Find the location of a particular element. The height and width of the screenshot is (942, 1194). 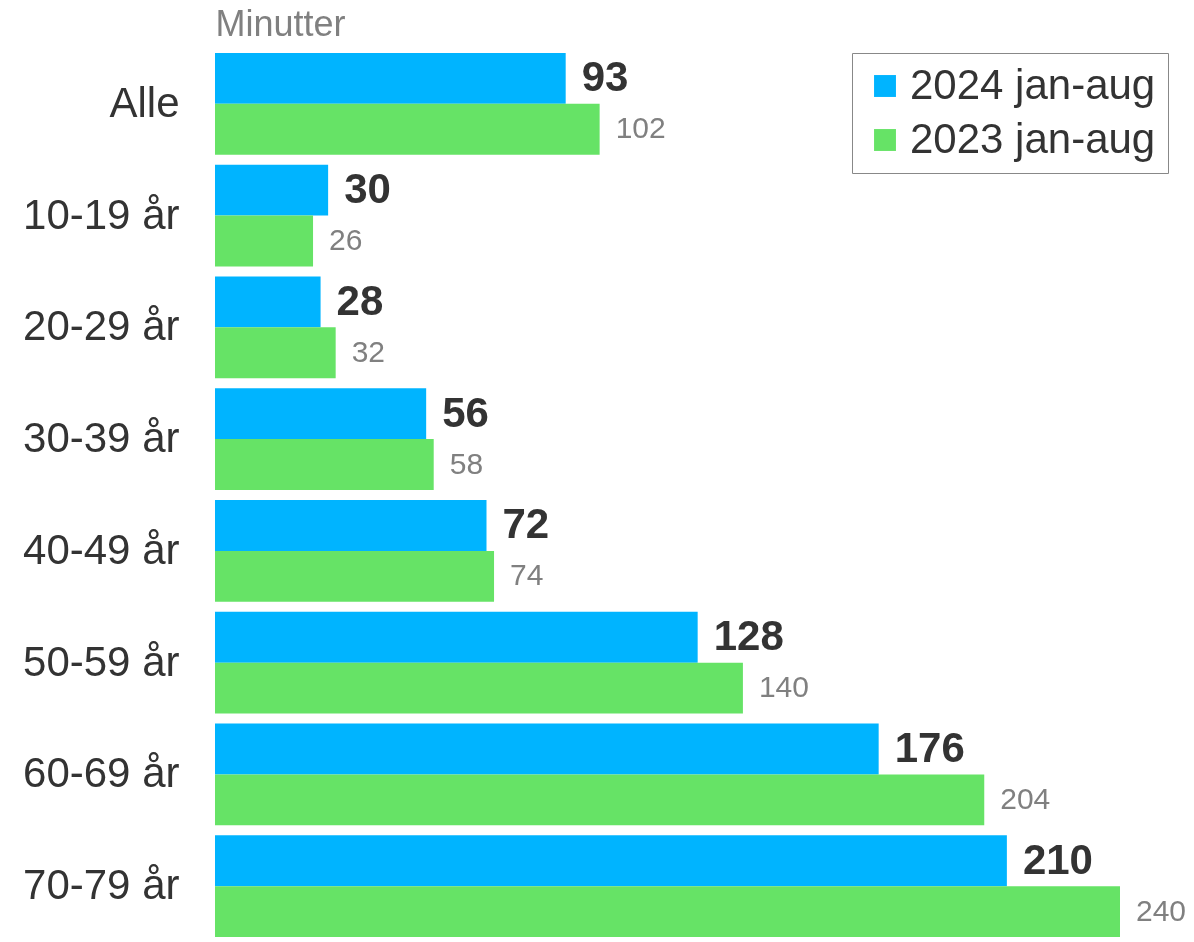

legend-label: 2023 jan-aug is located at coordinates (1033, 138).